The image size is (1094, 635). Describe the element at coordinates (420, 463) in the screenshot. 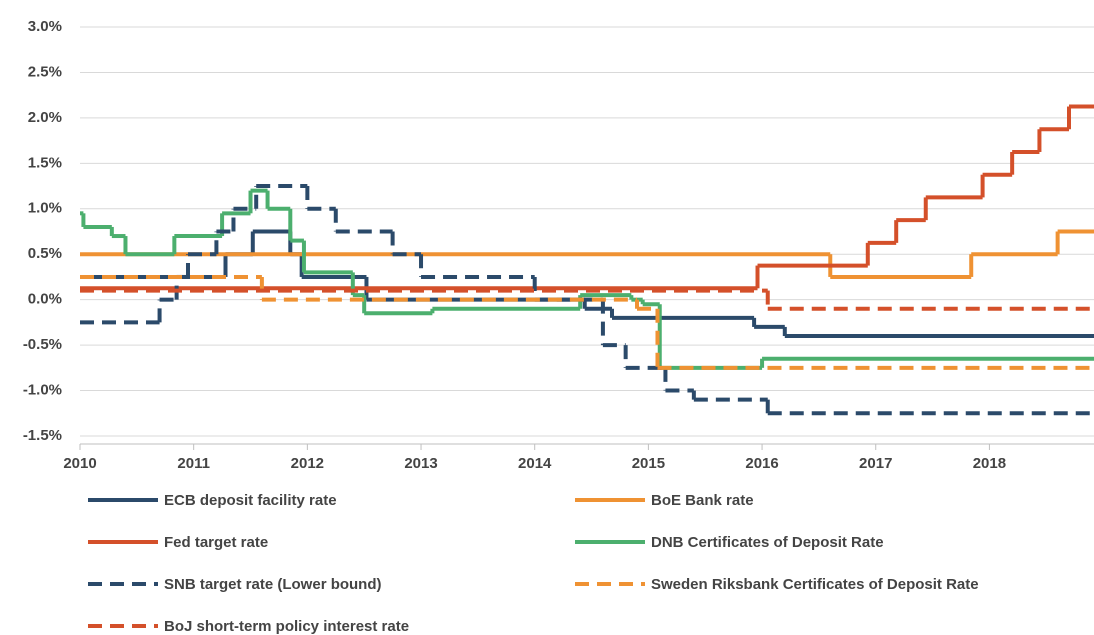

I see `x-tick-label: 2013` at that location.